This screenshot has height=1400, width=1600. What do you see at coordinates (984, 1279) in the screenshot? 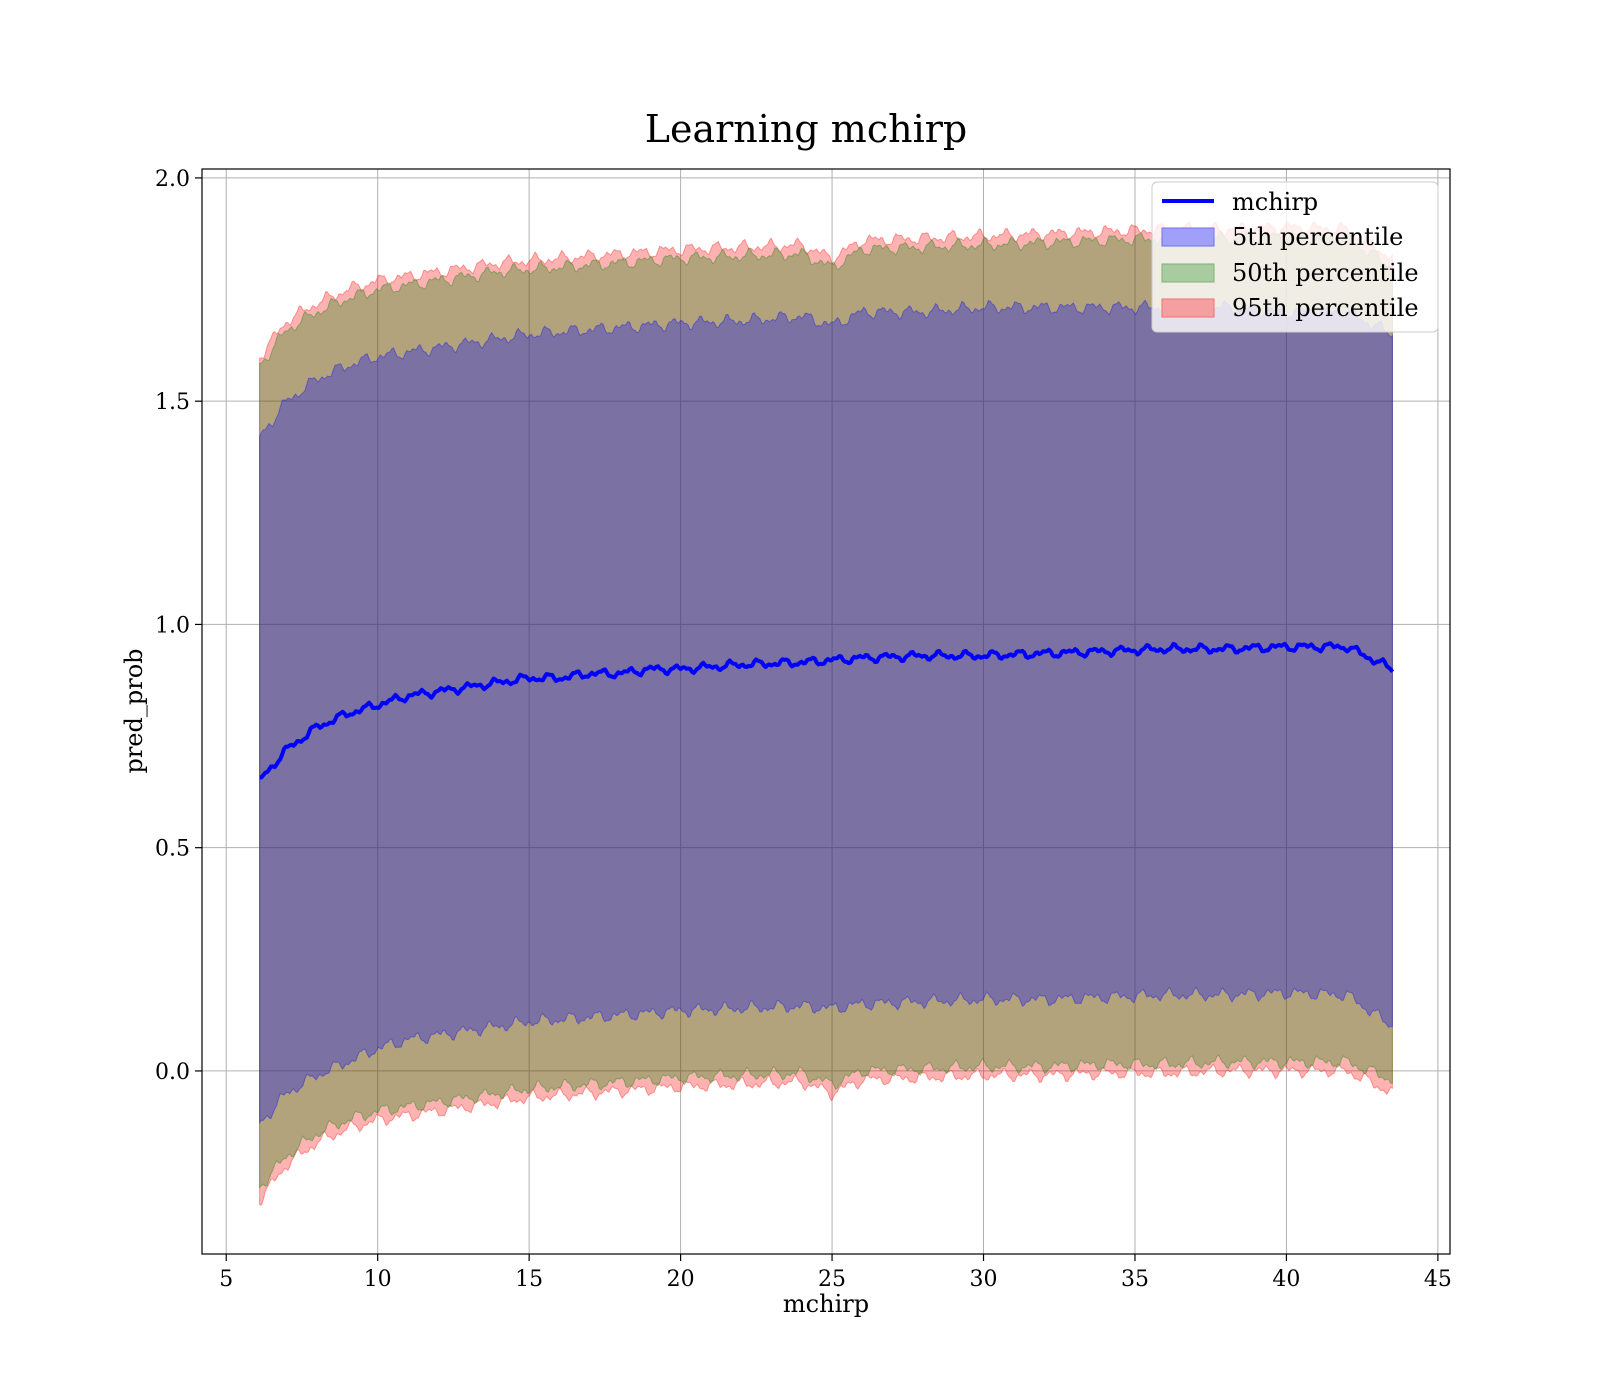
I see `x-tick-label: 30` at bounding box center [984, 1279].